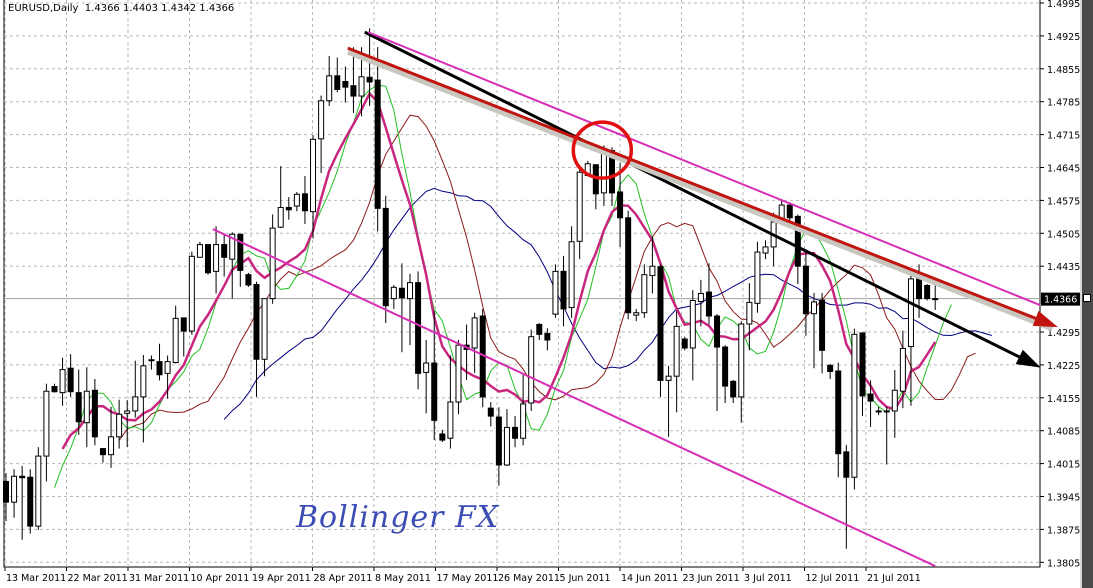 This screenshot has height=588, width=1093. Describe the element at coordinates (220, 578) in the screenshot. I see `x-tick-label: 10 Apr 2011` at that location.